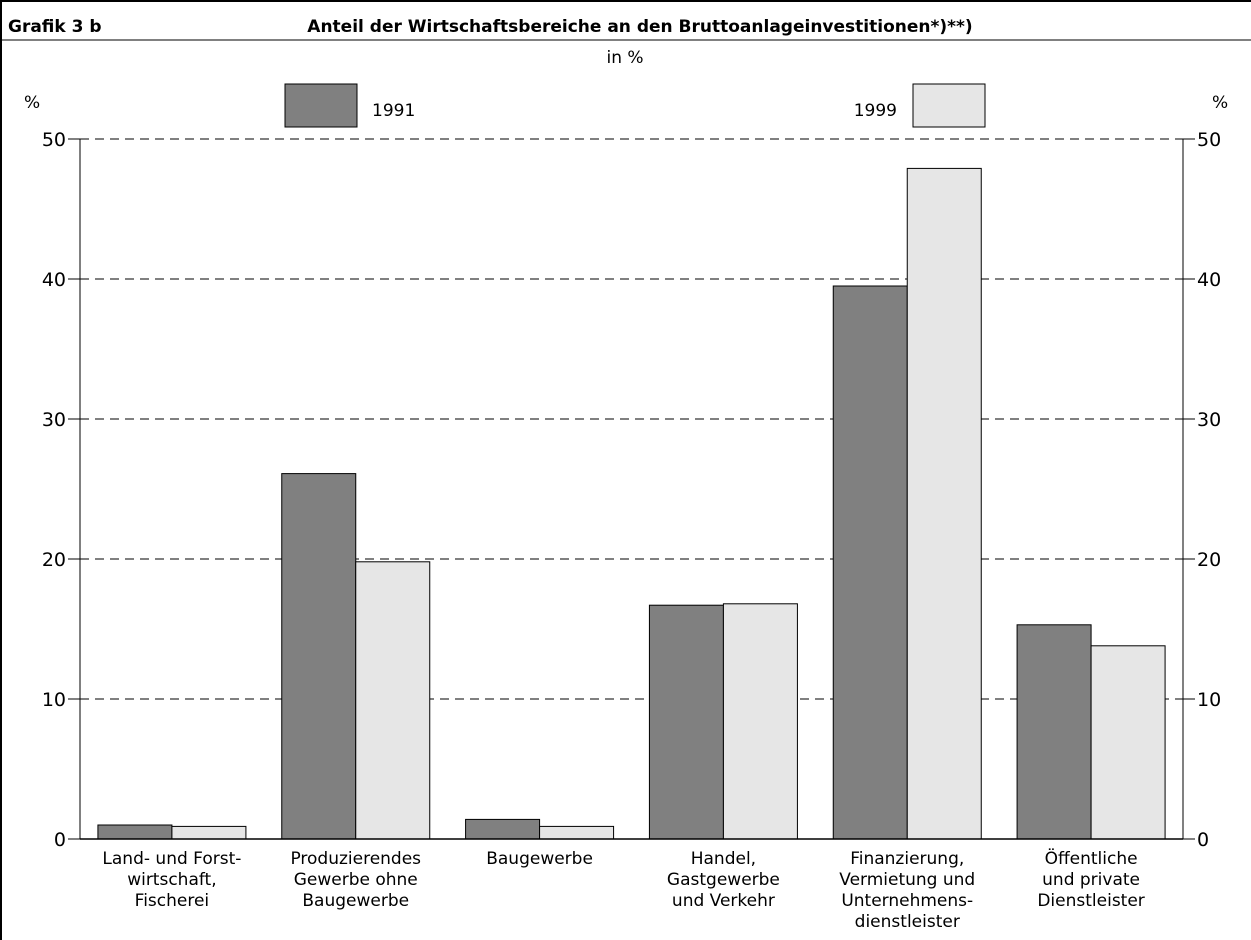 The width and height of the screenshot is (1251, 940). What do you see at coordinates (1203, 840) in the screenshot?
I see `y-tick-label-right-0: 0` at bounding box center [1203, 840].